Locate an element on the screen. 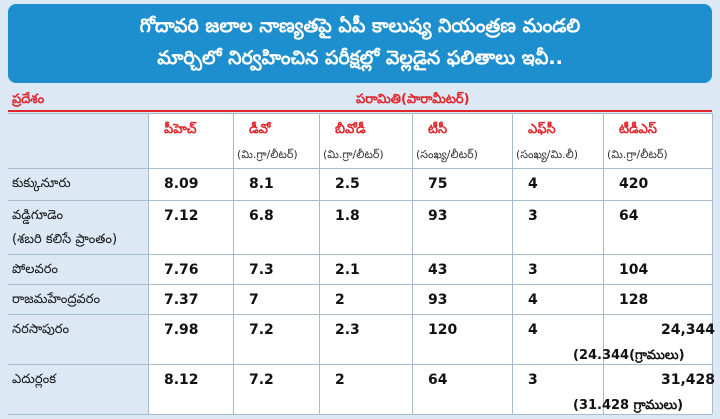 The image size is (720, 419). parameter-header: పరామితి(పారామీటర్) is located at coordinates (413, 99).